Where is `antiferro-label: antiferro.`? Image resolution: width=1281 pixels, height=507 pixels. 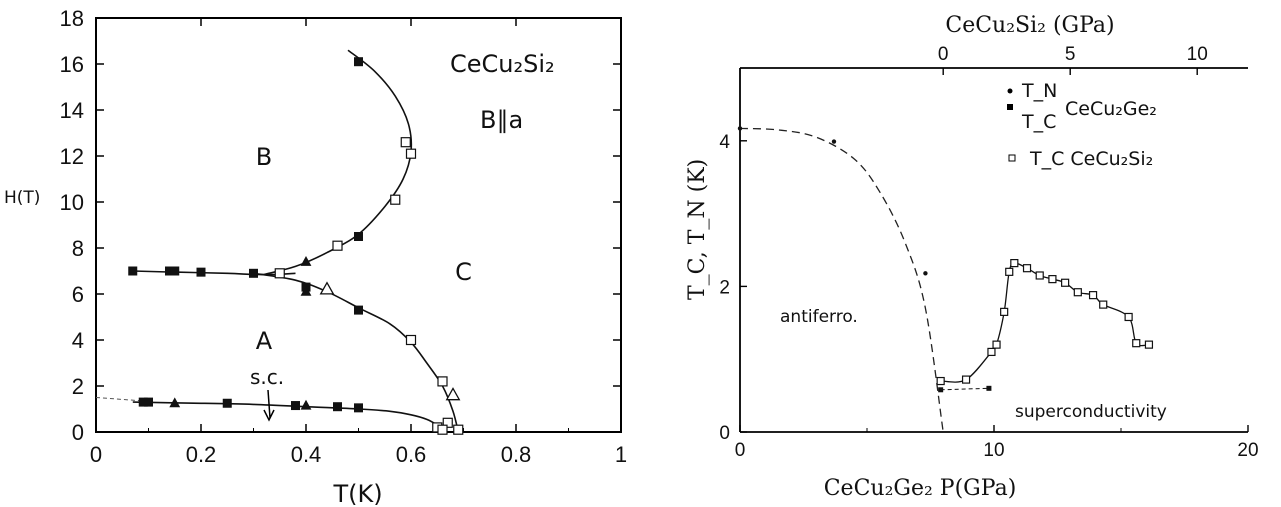 antiferro-label: antiferro. is located at coordinates (819, 317).